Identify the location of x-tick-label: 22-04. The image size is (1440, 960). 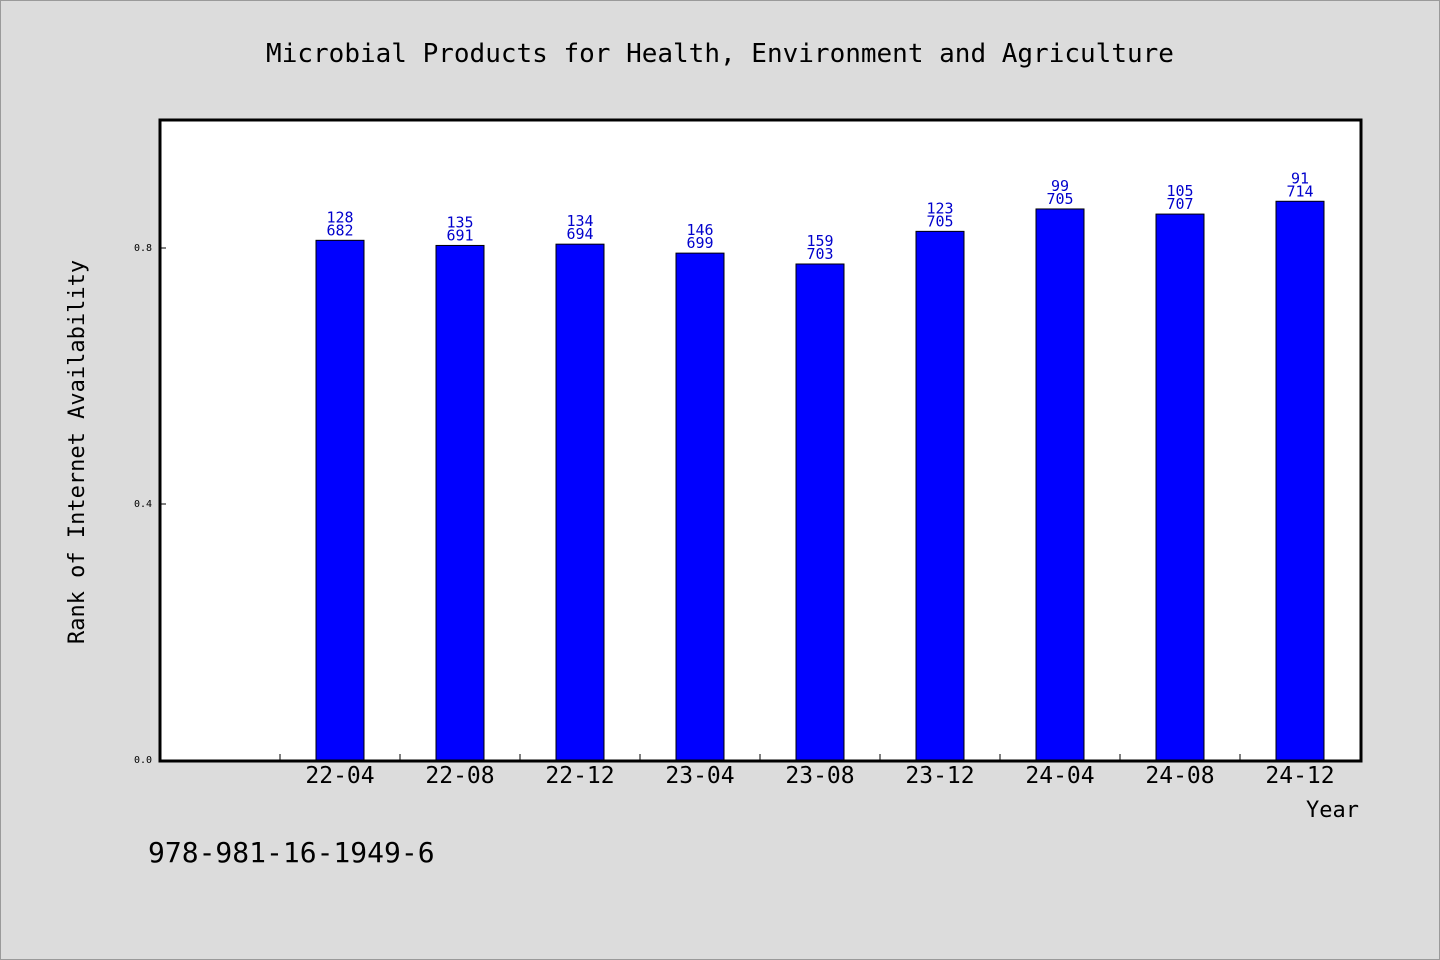
(339, 776).